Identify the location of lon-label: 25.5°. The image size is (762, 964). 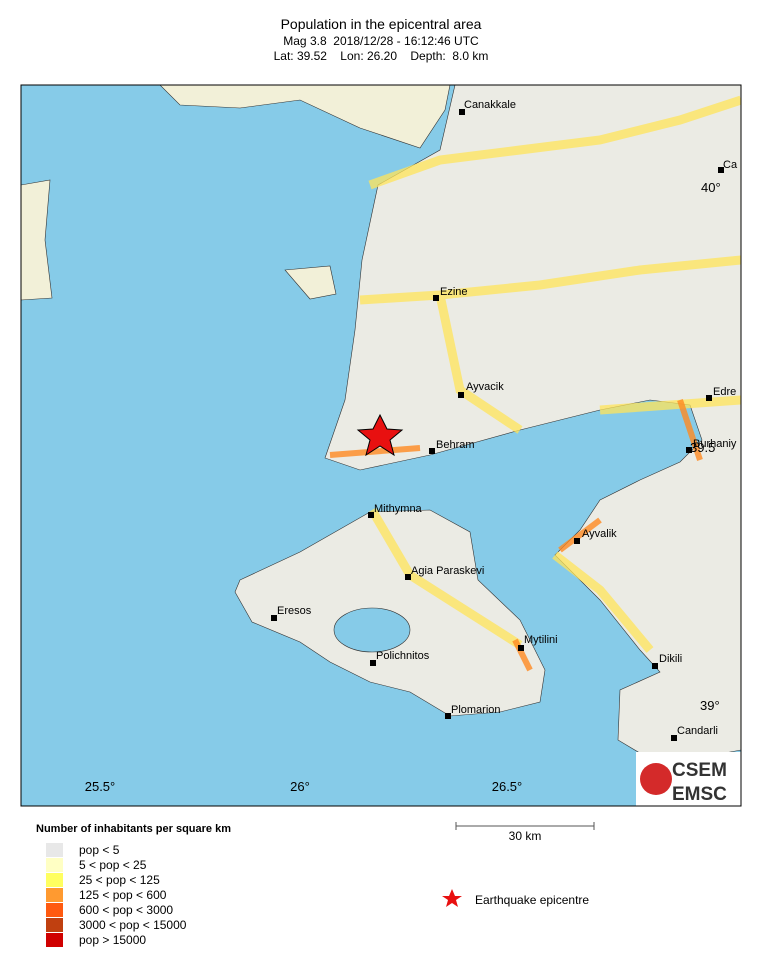
(100, 786).